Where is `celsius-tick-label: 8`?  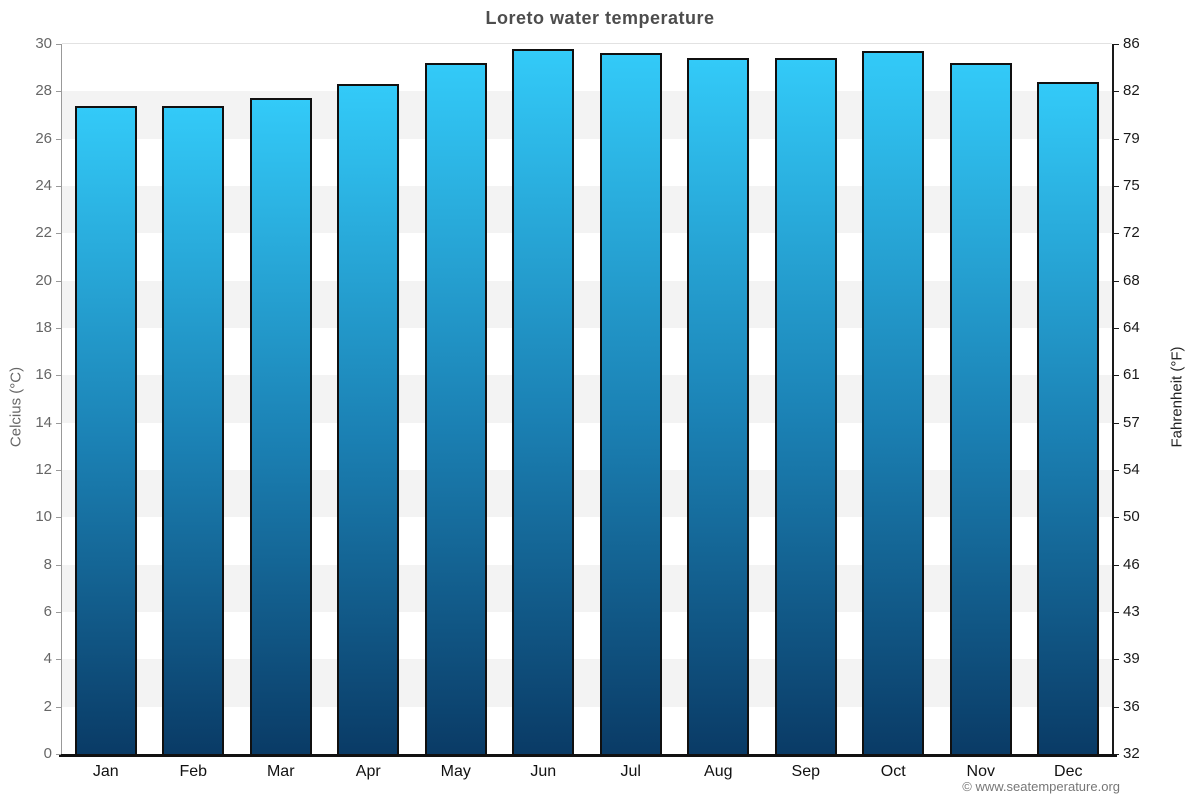 celsius-tick-label: 8 is located at coordinates (47, 564).